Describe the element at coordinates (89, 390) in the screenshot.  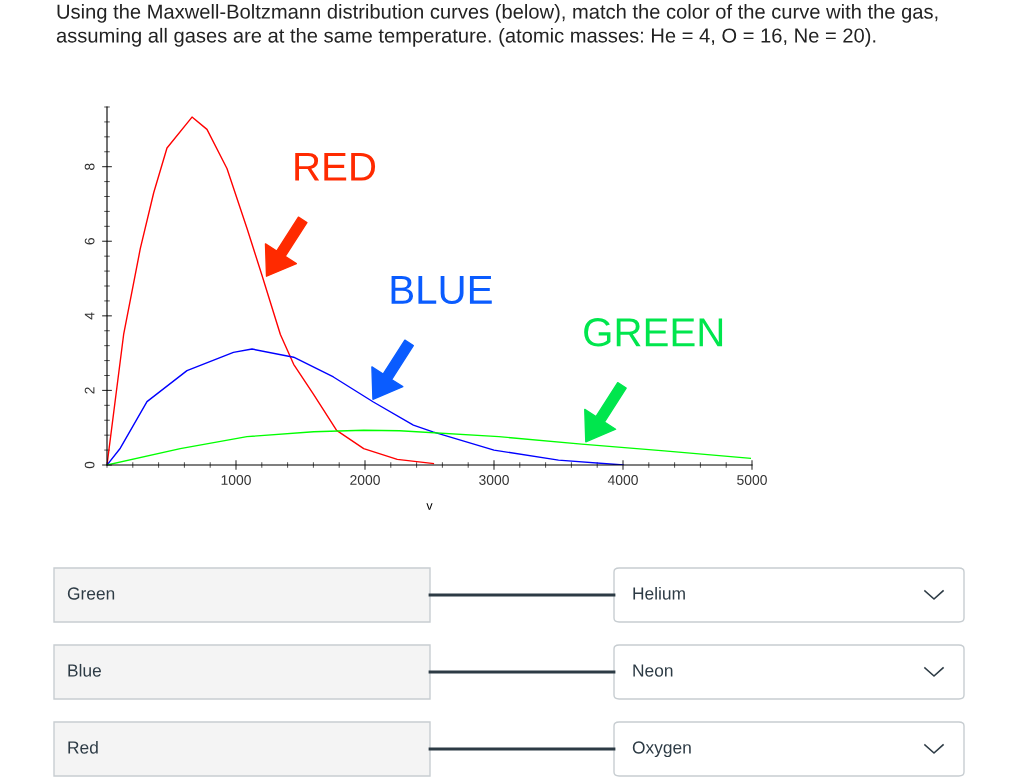
I see `y-tick-label: 2` at that location.